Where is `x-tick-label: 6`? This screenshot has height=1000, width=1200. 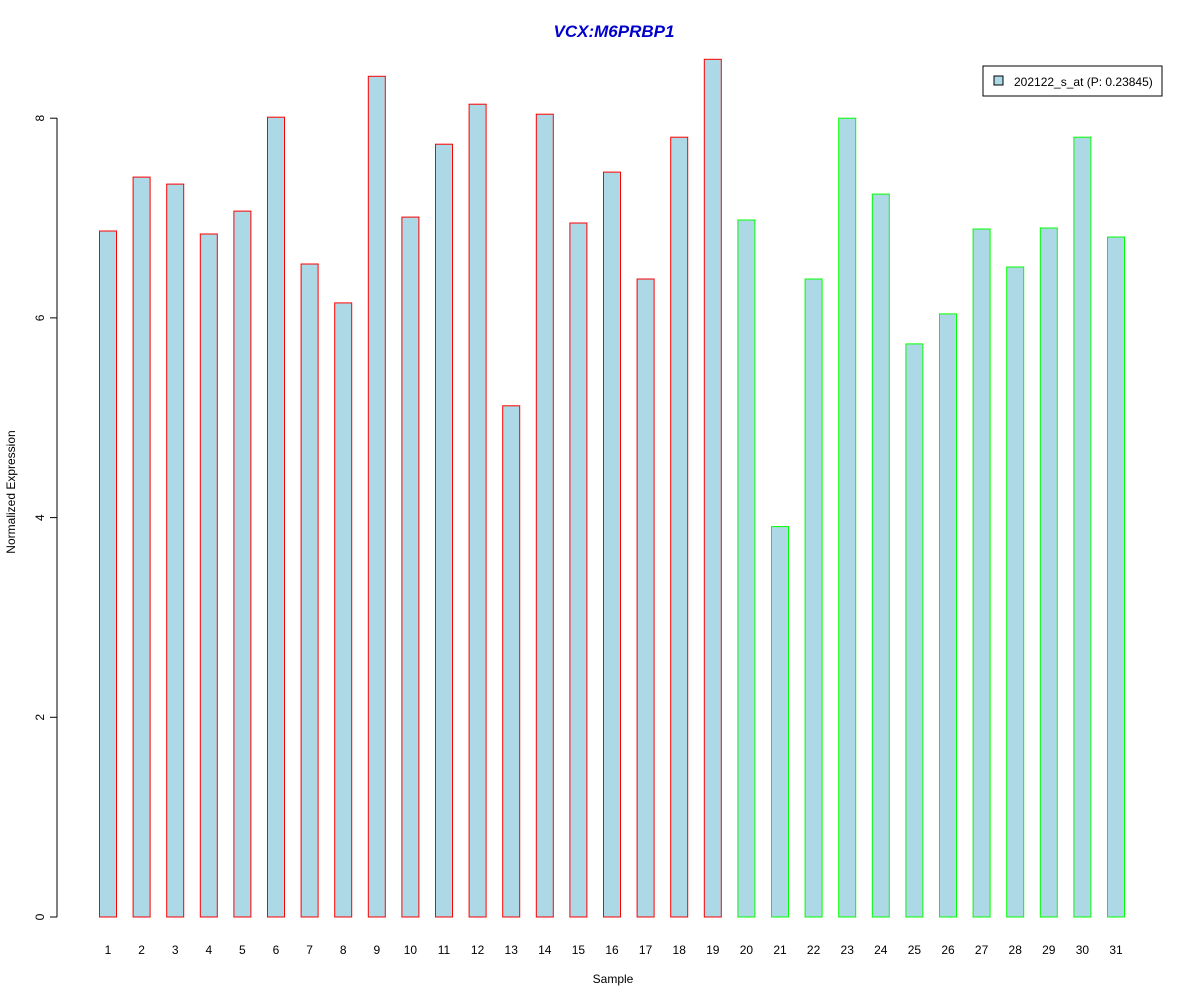 x-tick-label: 6 is located at coordinates (276, 950).